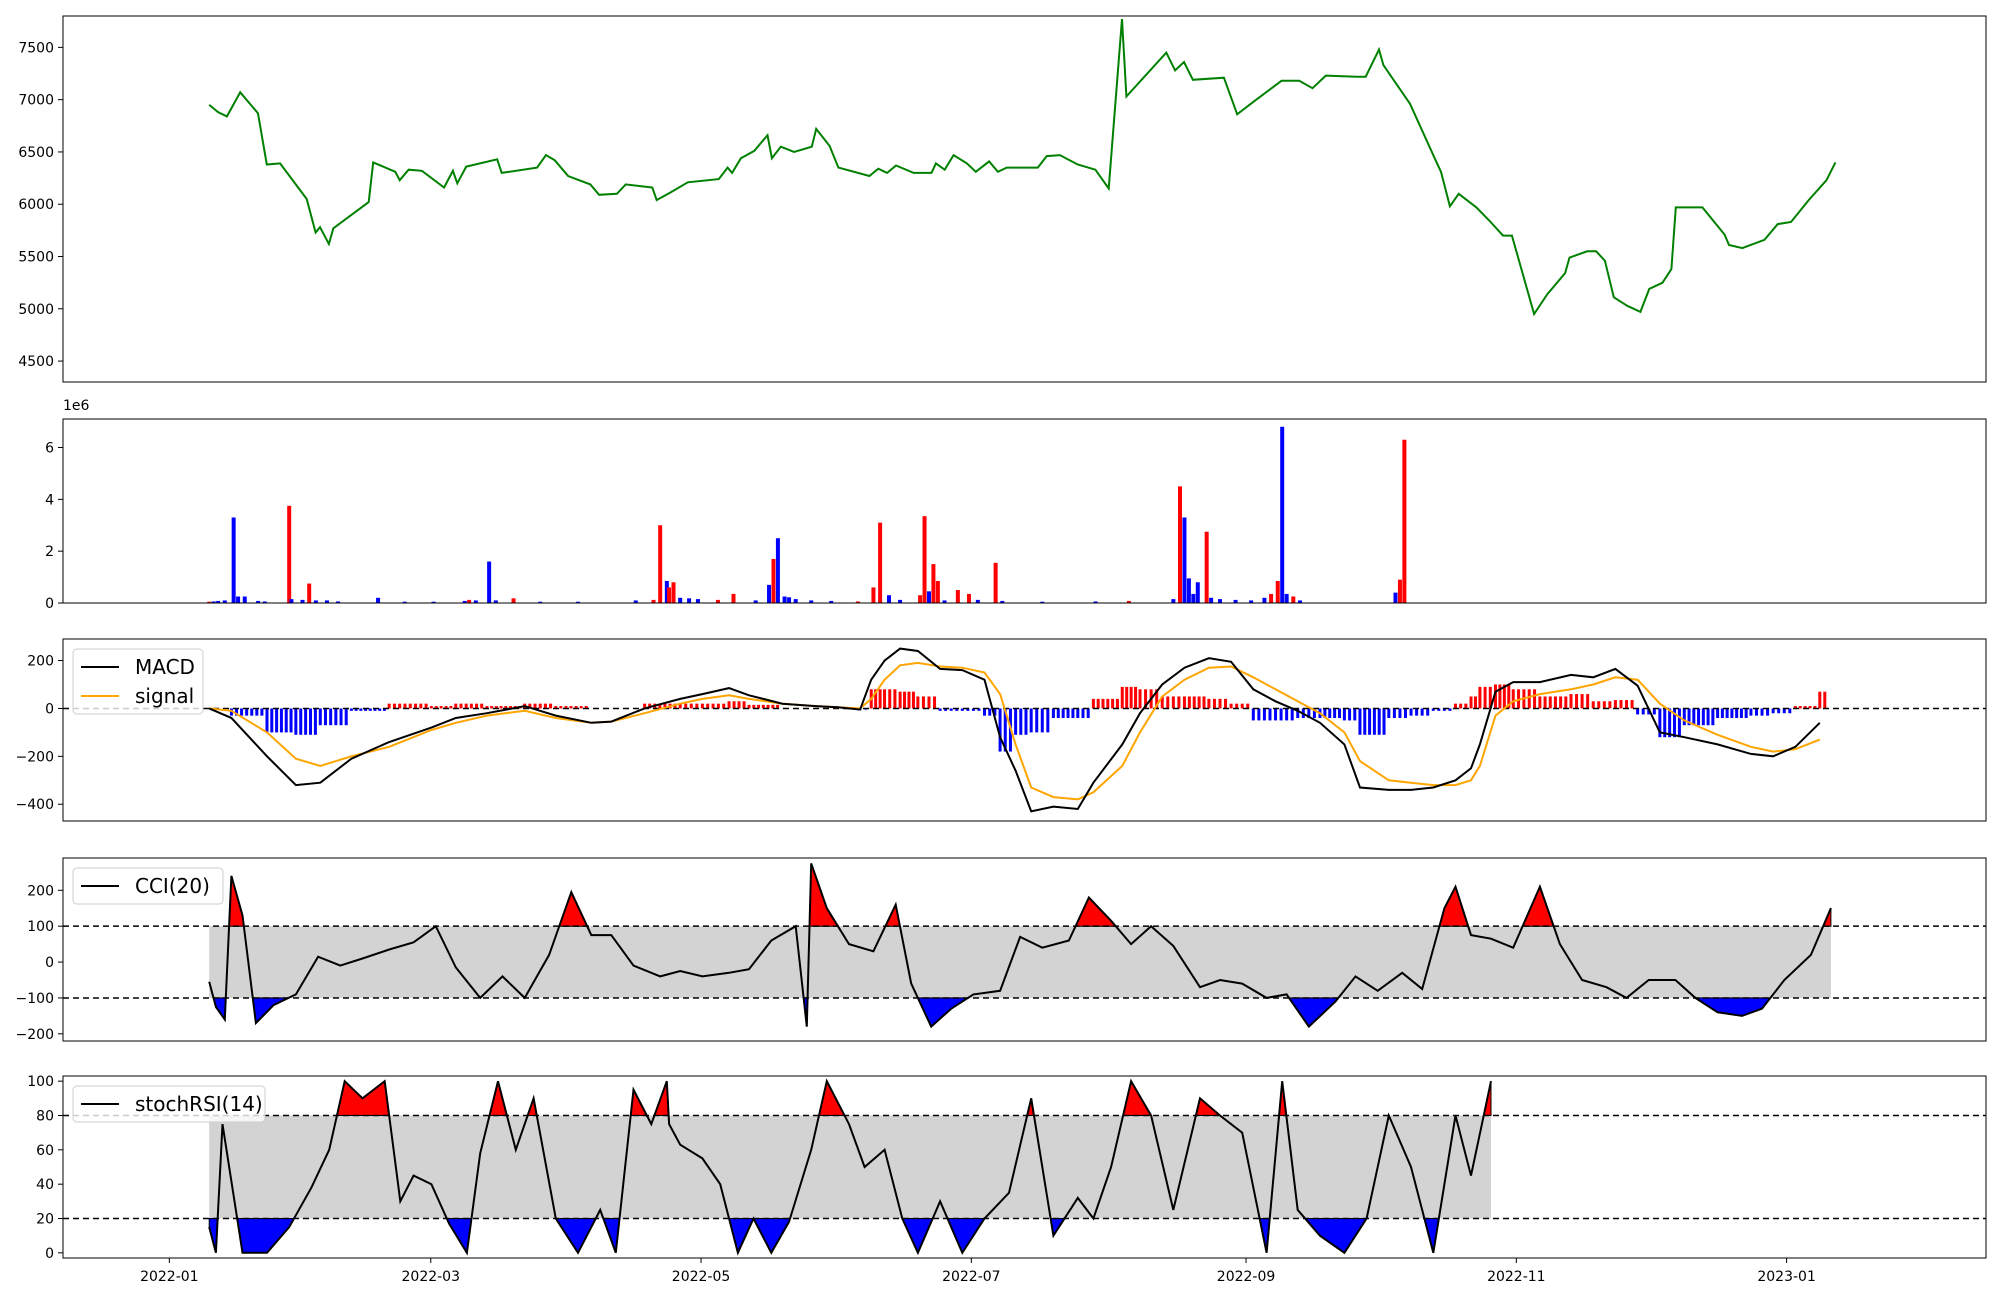  Describe the element at coordinates (35, 805) in the screenshot. I see `macd-y-tick-label: −400` at that location.